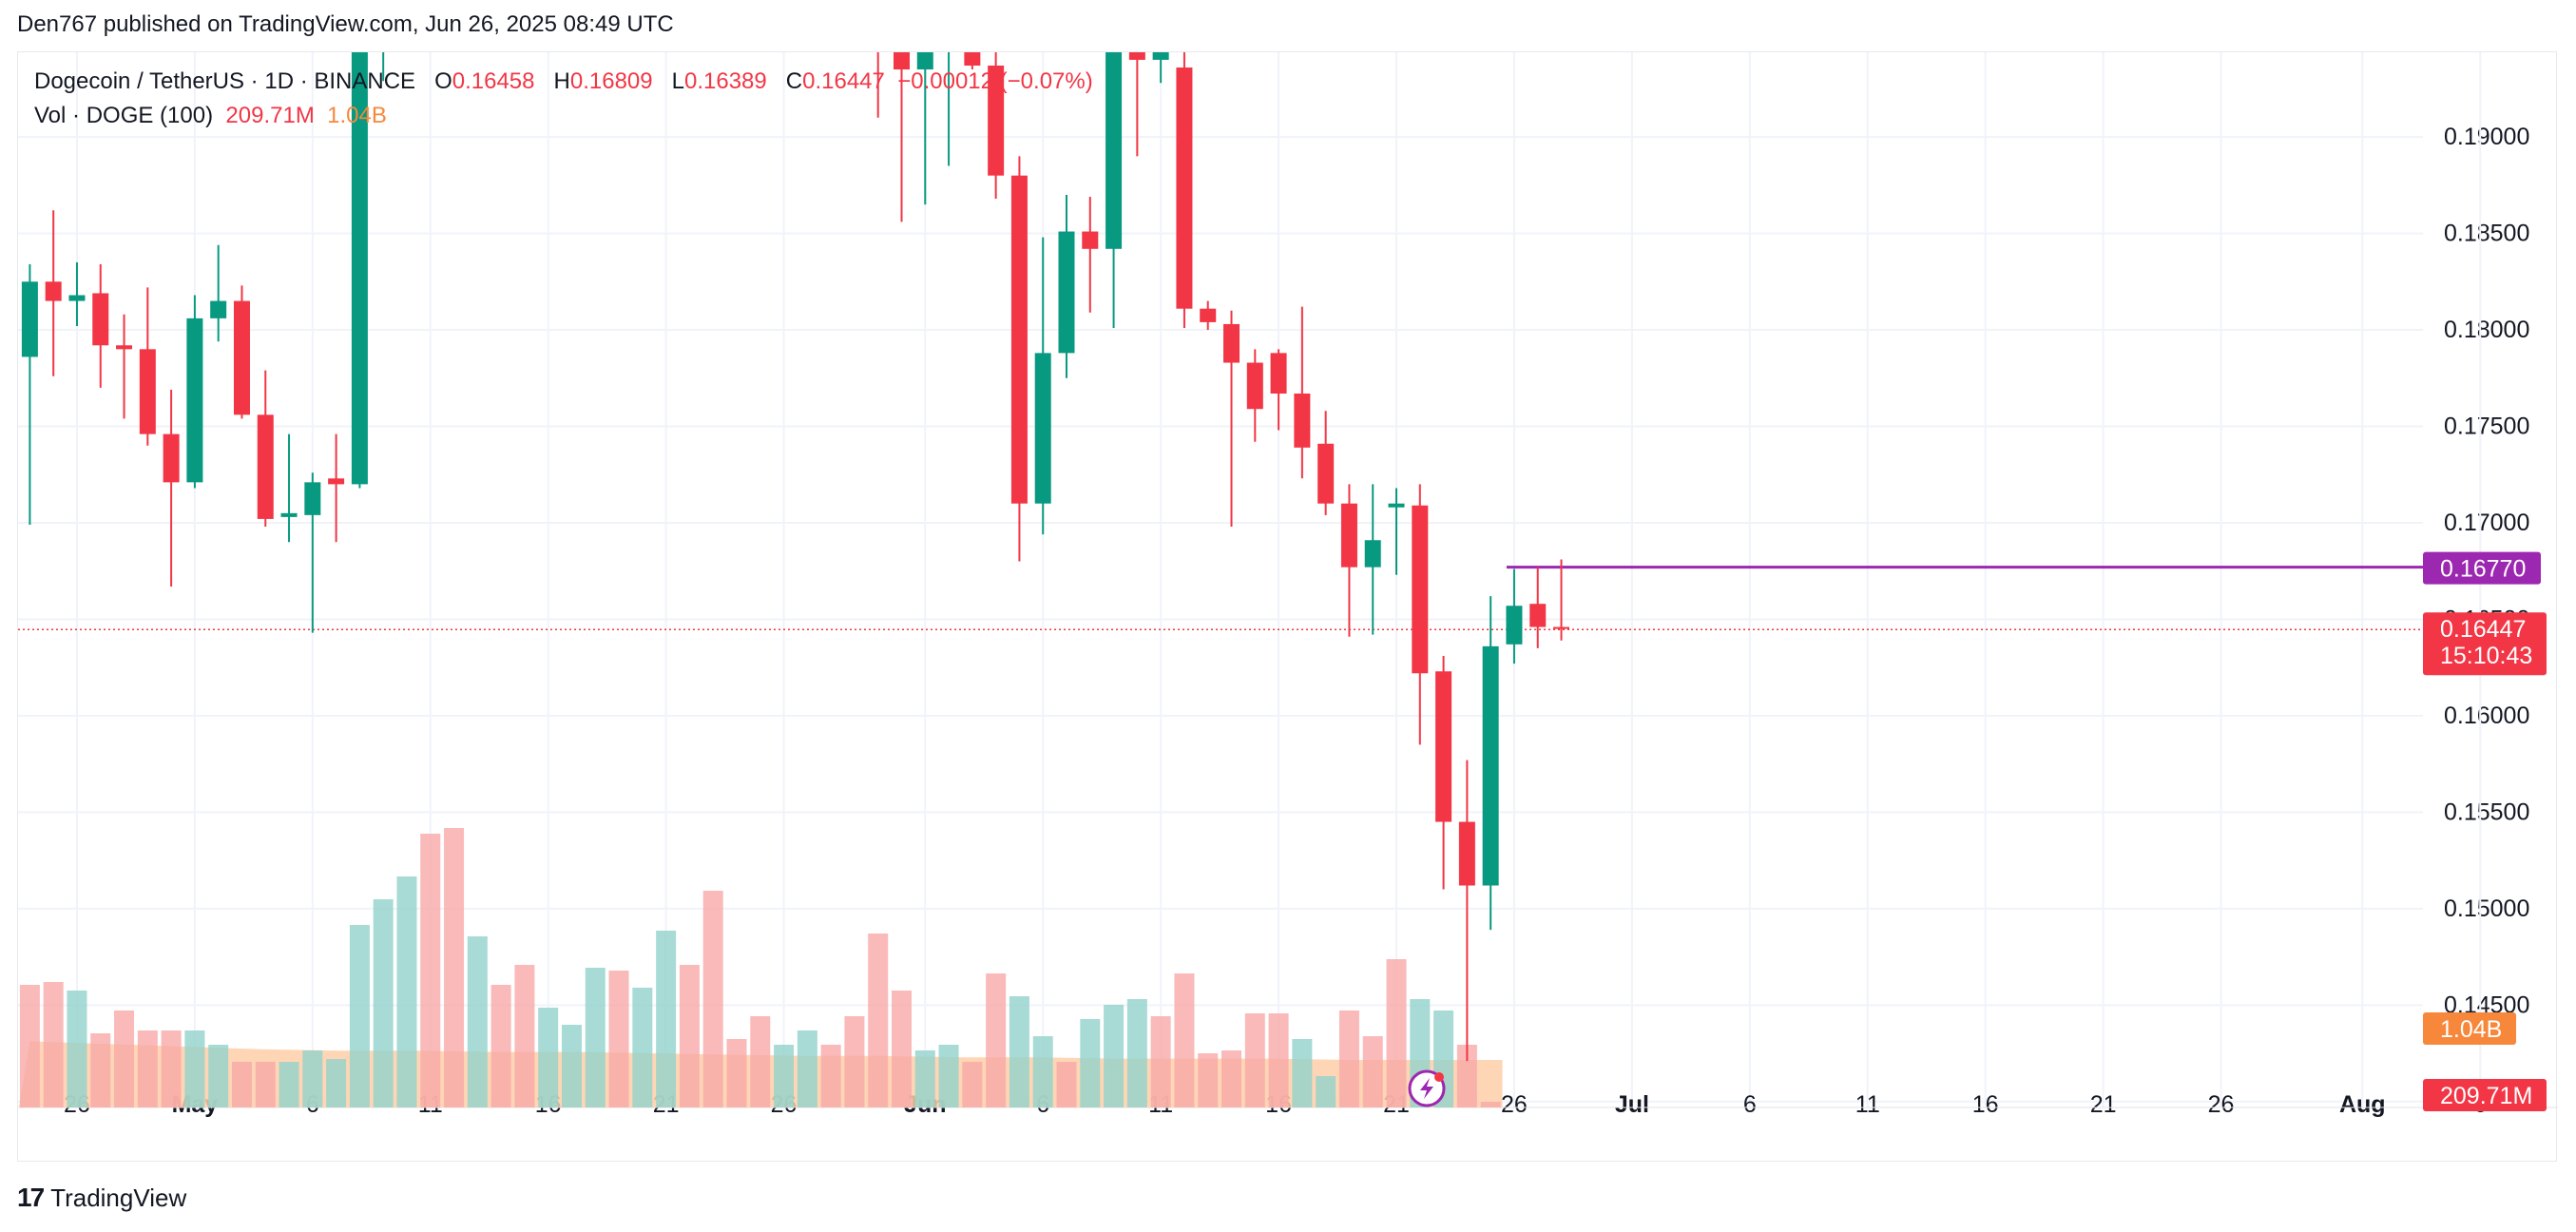  I want to click on legend-open-label: O, so click(443, 81).